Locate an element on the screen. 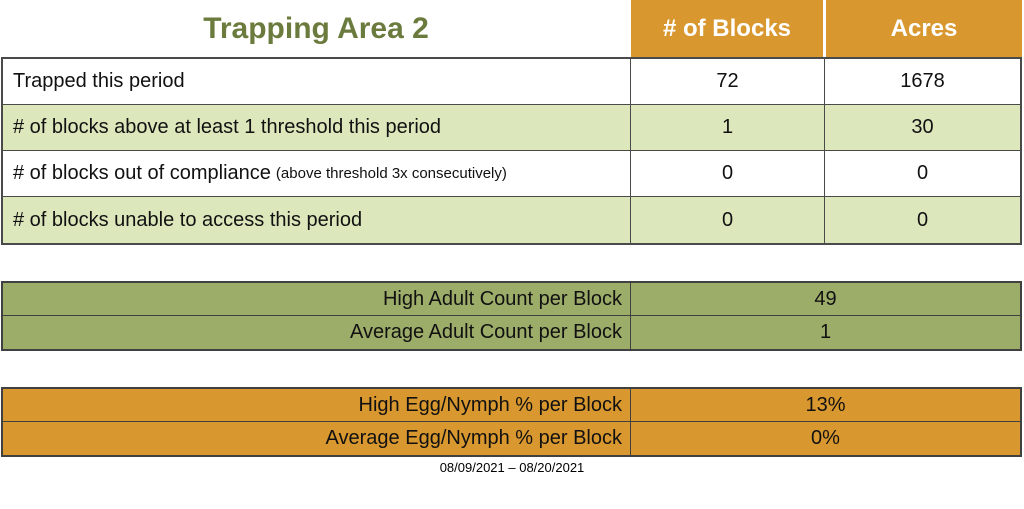  date-range: 08/09/2021 – 08/20/2021 is located at coordinates (512, 467).